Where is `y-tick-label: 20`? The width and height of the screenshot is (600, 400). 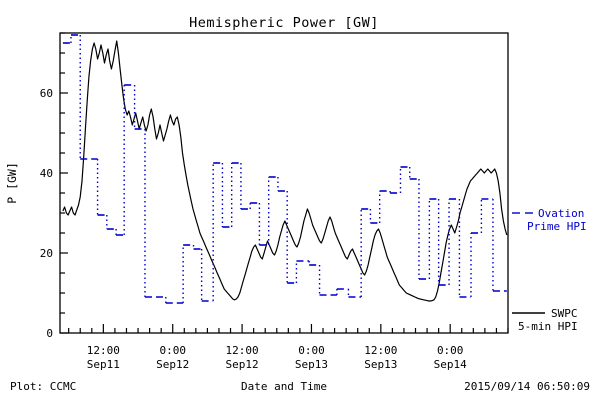 y-tick-label: 20 is located at coordinates (46, 253).